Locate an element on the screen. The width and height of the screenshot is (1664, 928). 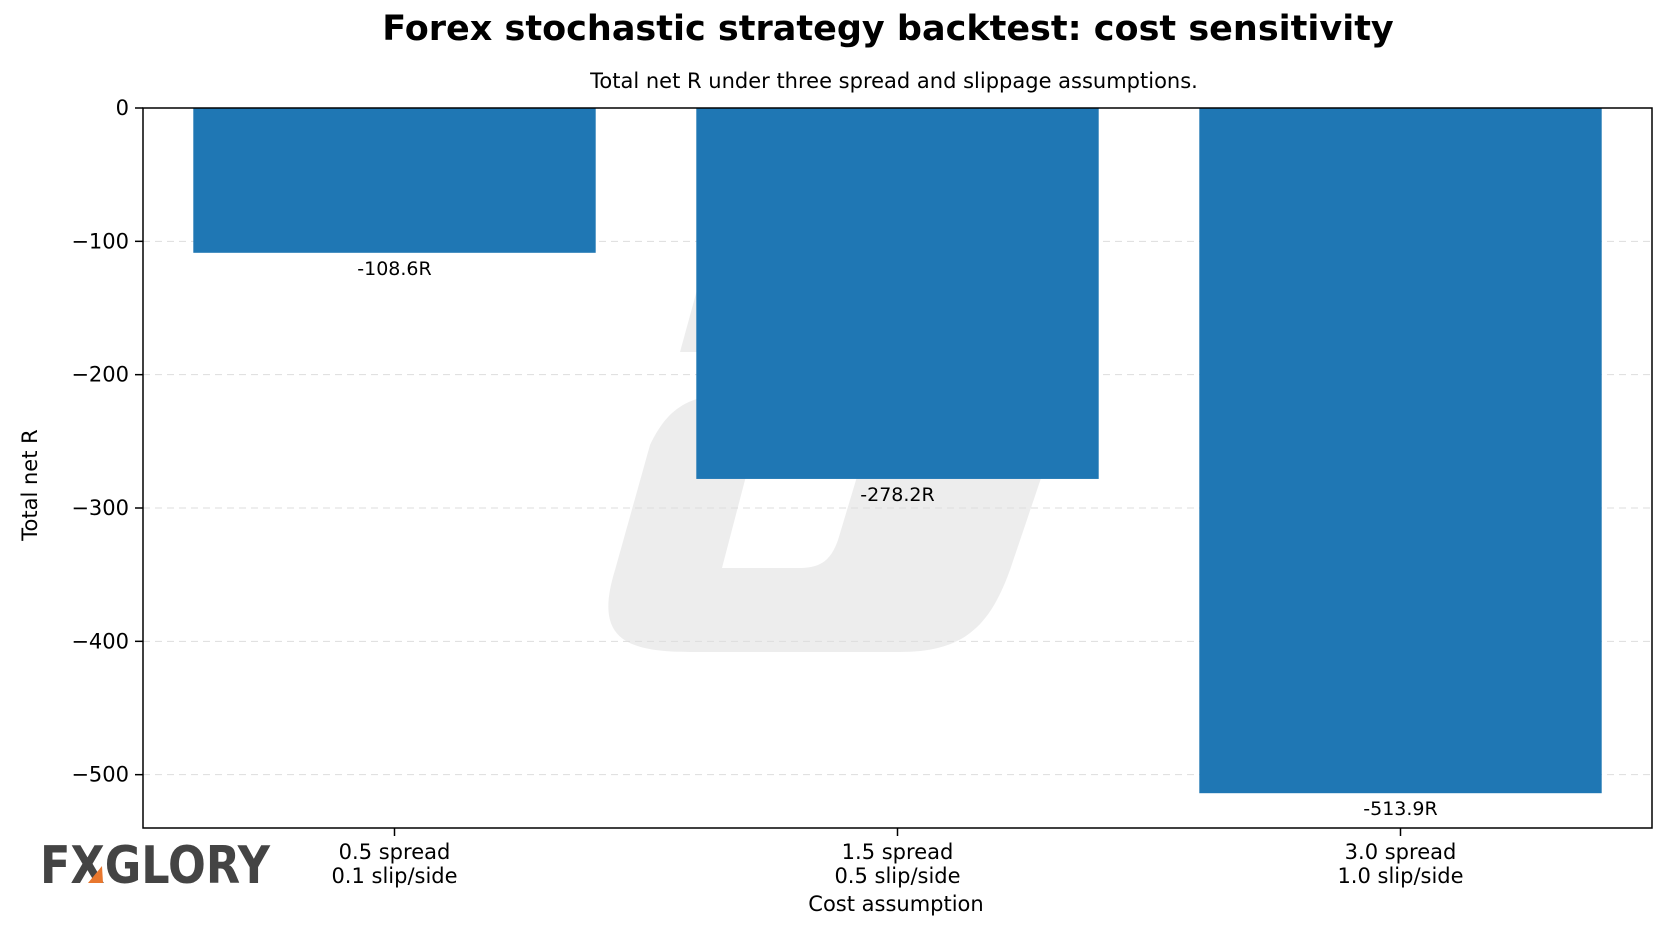
y-tick-label: −200 is located at coordinates (100, 375).